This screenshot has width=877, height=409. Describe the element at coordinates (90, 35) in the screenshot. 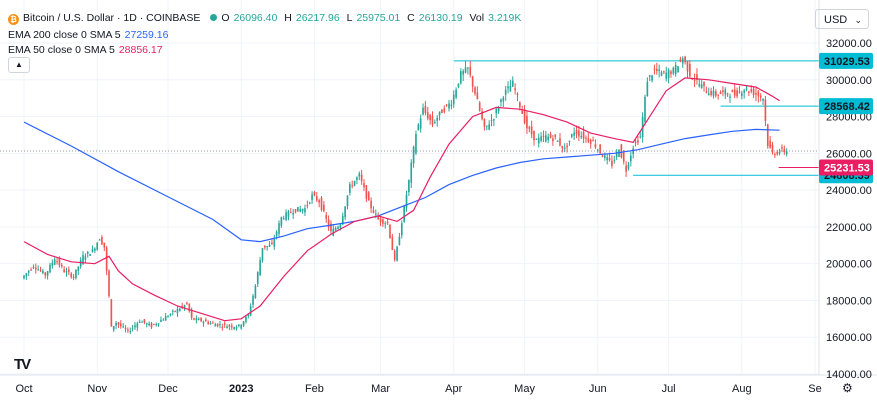

I see `ema200-legend: EMA 200 close 0 SMA 5 27259.16` at that location.